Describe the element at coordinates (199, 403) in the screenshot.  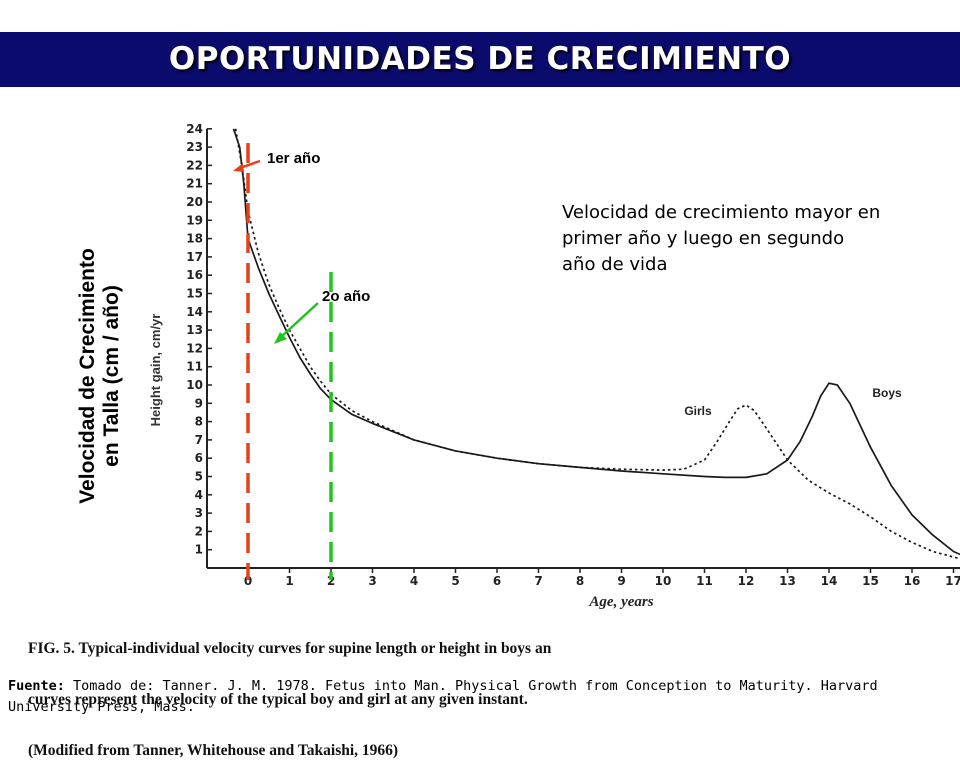
I see `y-tick-label: 9` at that location.